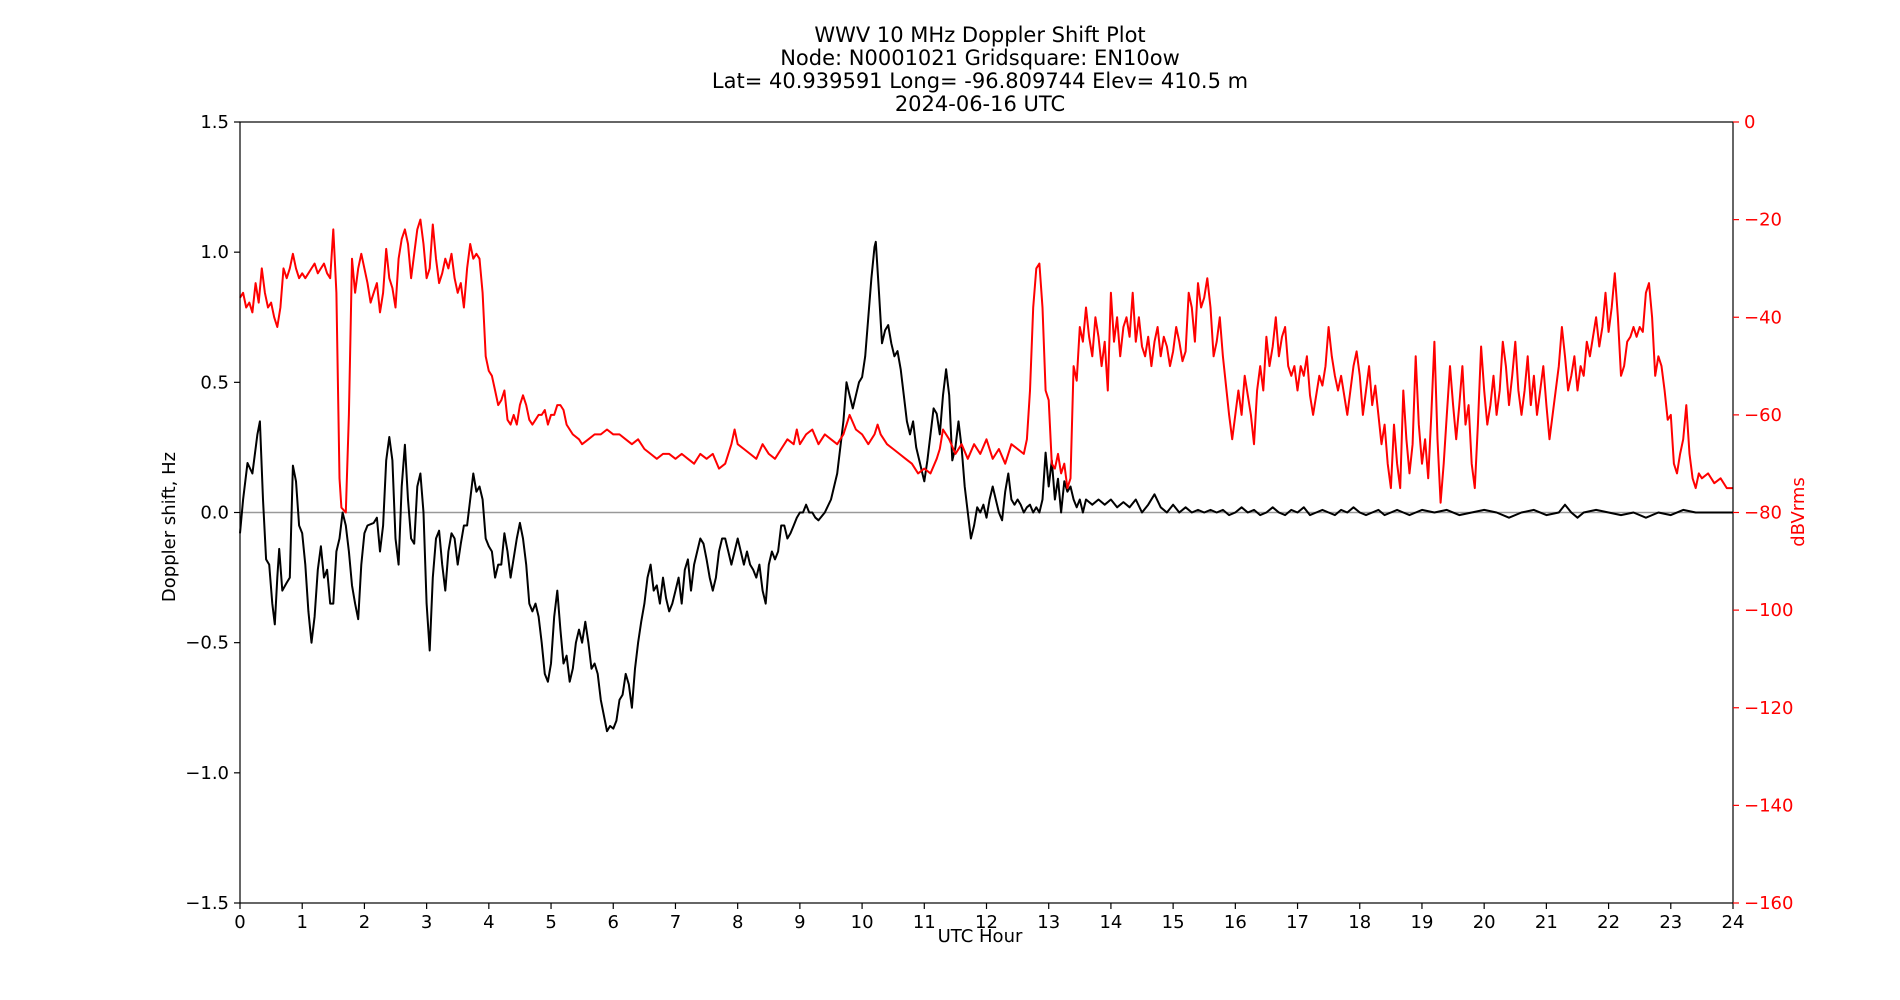 This screenshot has width=1900, height=1000. I want to click on x-tick-label: 11, so click(924, 922).